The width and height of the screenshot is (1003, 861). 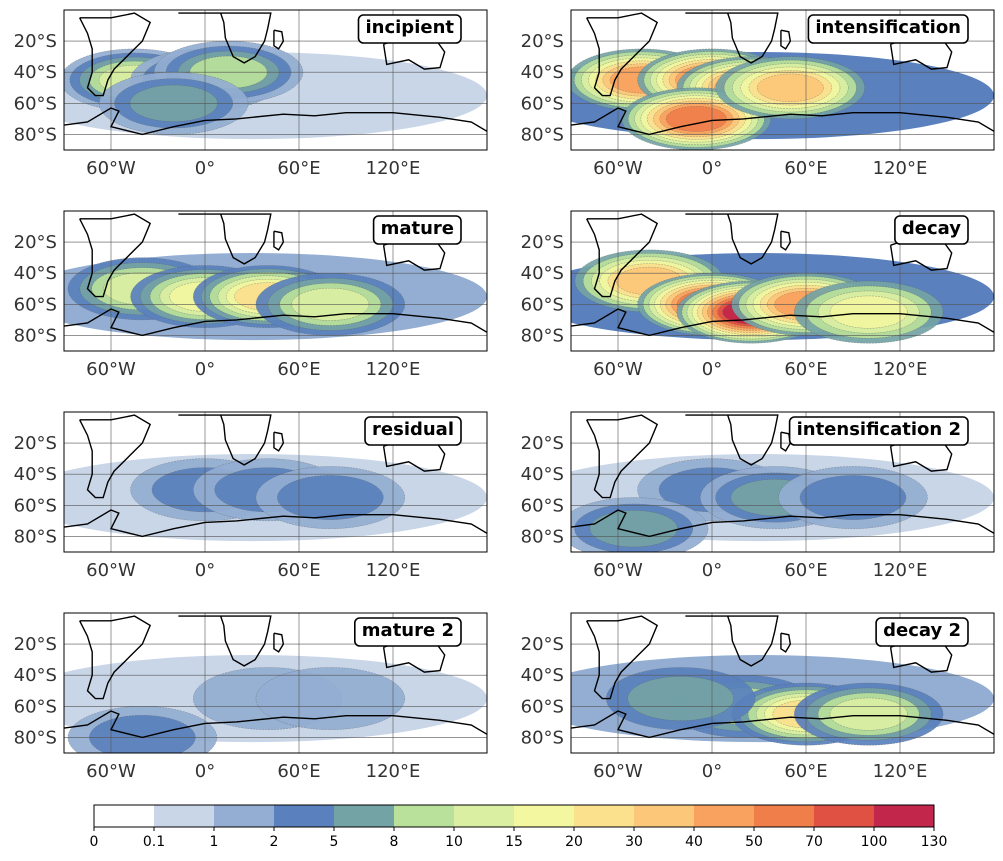 What do you see at coordinates (758, 697) in the screenshot?
I see `panel-decay-2: 20°S 40°S 60°S 80°S 60°W 0° 60°E 120°E decay 2` at bounding box center [758, 697].